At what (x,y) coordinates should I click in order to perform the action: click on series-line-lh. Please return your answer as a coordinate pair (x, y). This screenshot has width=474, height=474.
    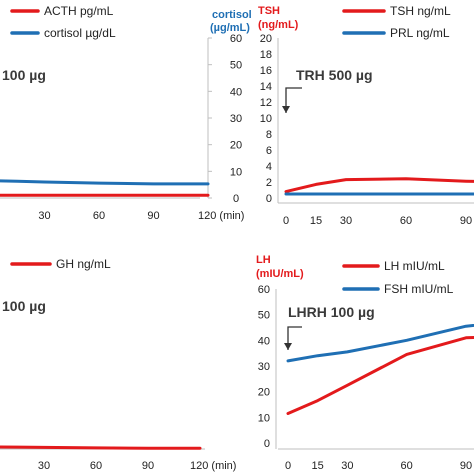
    Looking at the image, I should click on (380, 375).